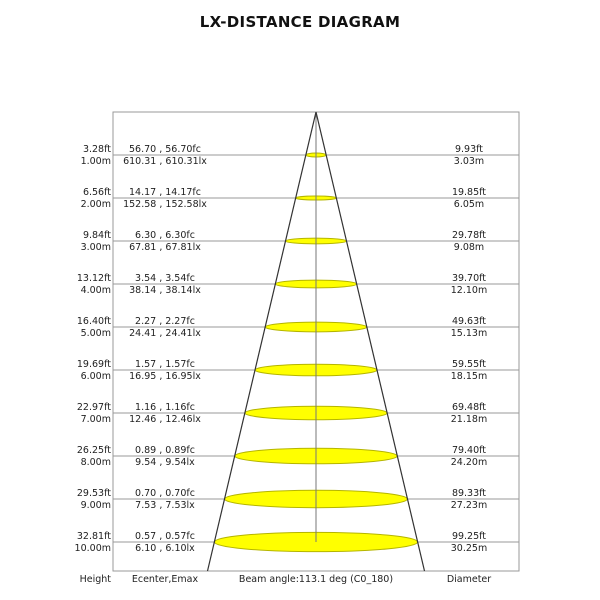  Describe the element at coordinates (165, 505) in the screenshot. I see `illuminance-lx: 7.53 , 7.53lx` at that location.